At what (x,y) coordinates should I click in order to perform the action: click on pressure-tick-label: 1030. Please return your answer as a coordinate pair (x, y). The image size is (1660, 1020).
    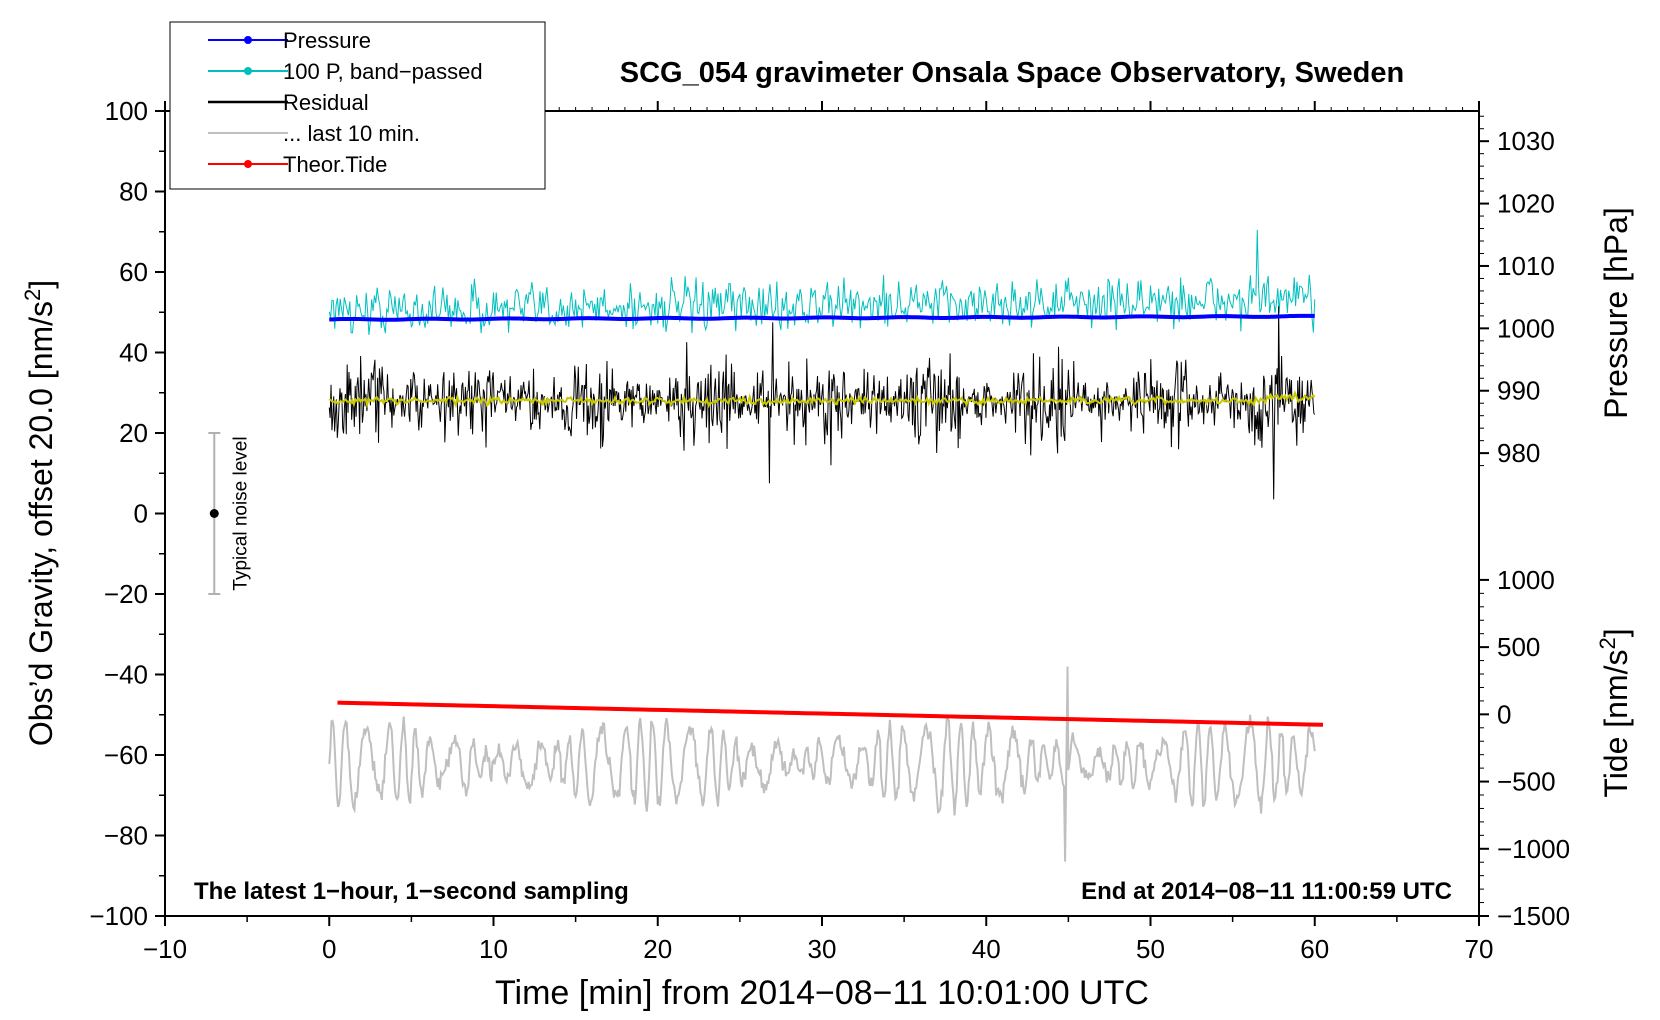
    Looking at the image, I should click on (1526, 141).